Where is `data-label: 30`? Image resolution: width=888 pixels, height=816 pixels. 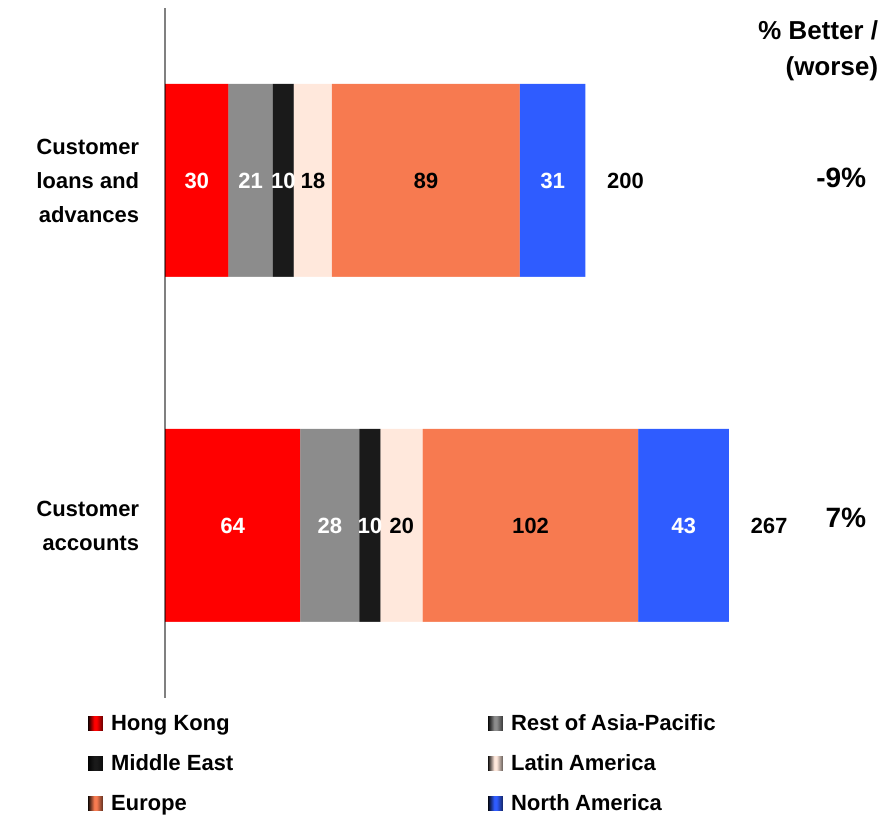
data-label: 30 is located at coordinates (196, 181).